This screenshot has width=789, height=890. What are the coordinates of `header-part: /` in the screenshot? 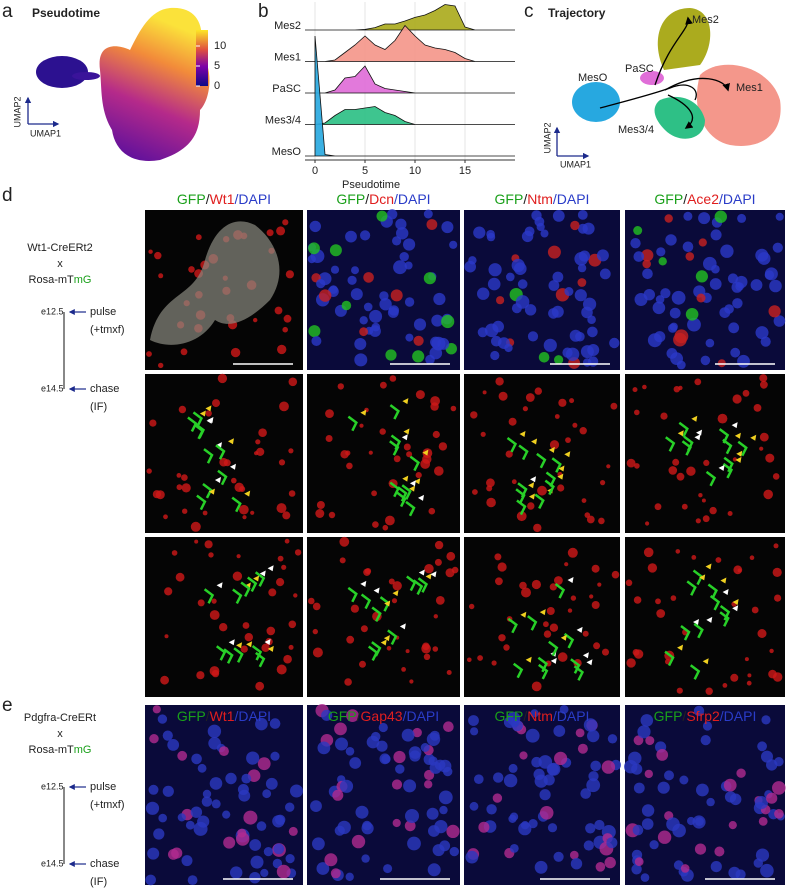 It's located at (525, 716).